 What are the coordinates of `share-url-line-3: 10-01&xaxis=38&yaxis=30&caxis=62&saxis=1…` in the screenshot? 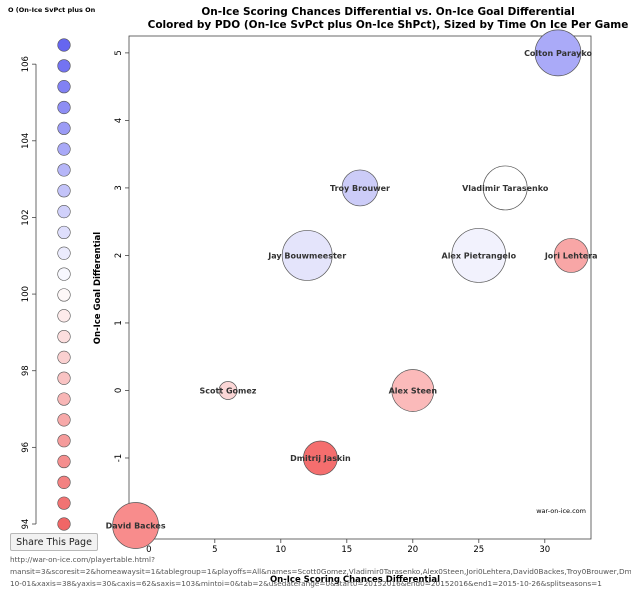 It's located at (306, 583).